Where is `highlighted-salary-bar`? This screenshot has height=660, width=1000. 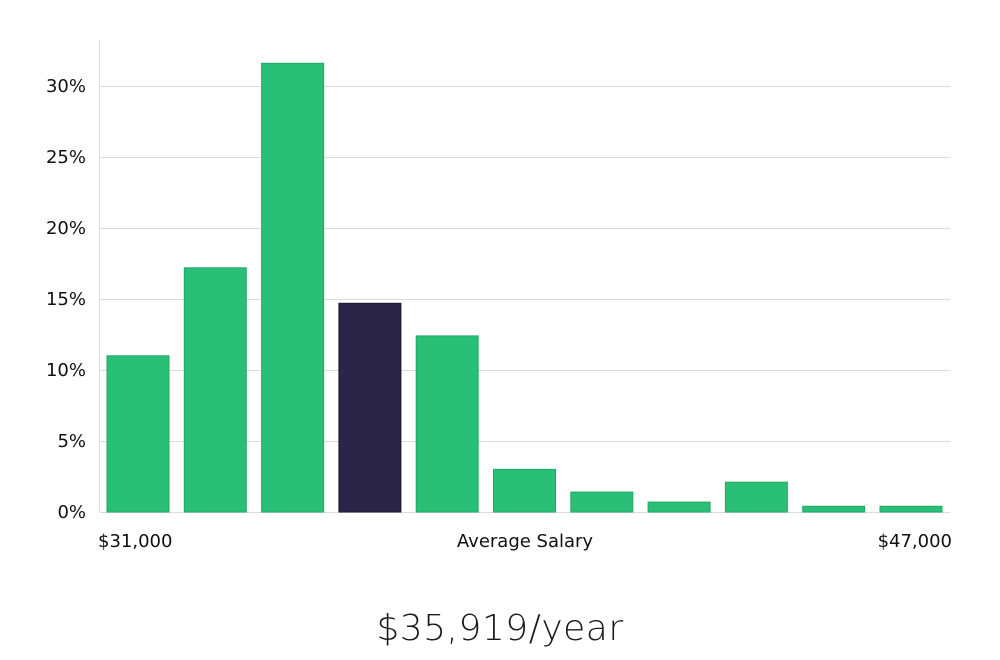 highlighted-salary-bar is located at coordinates (370, 407).